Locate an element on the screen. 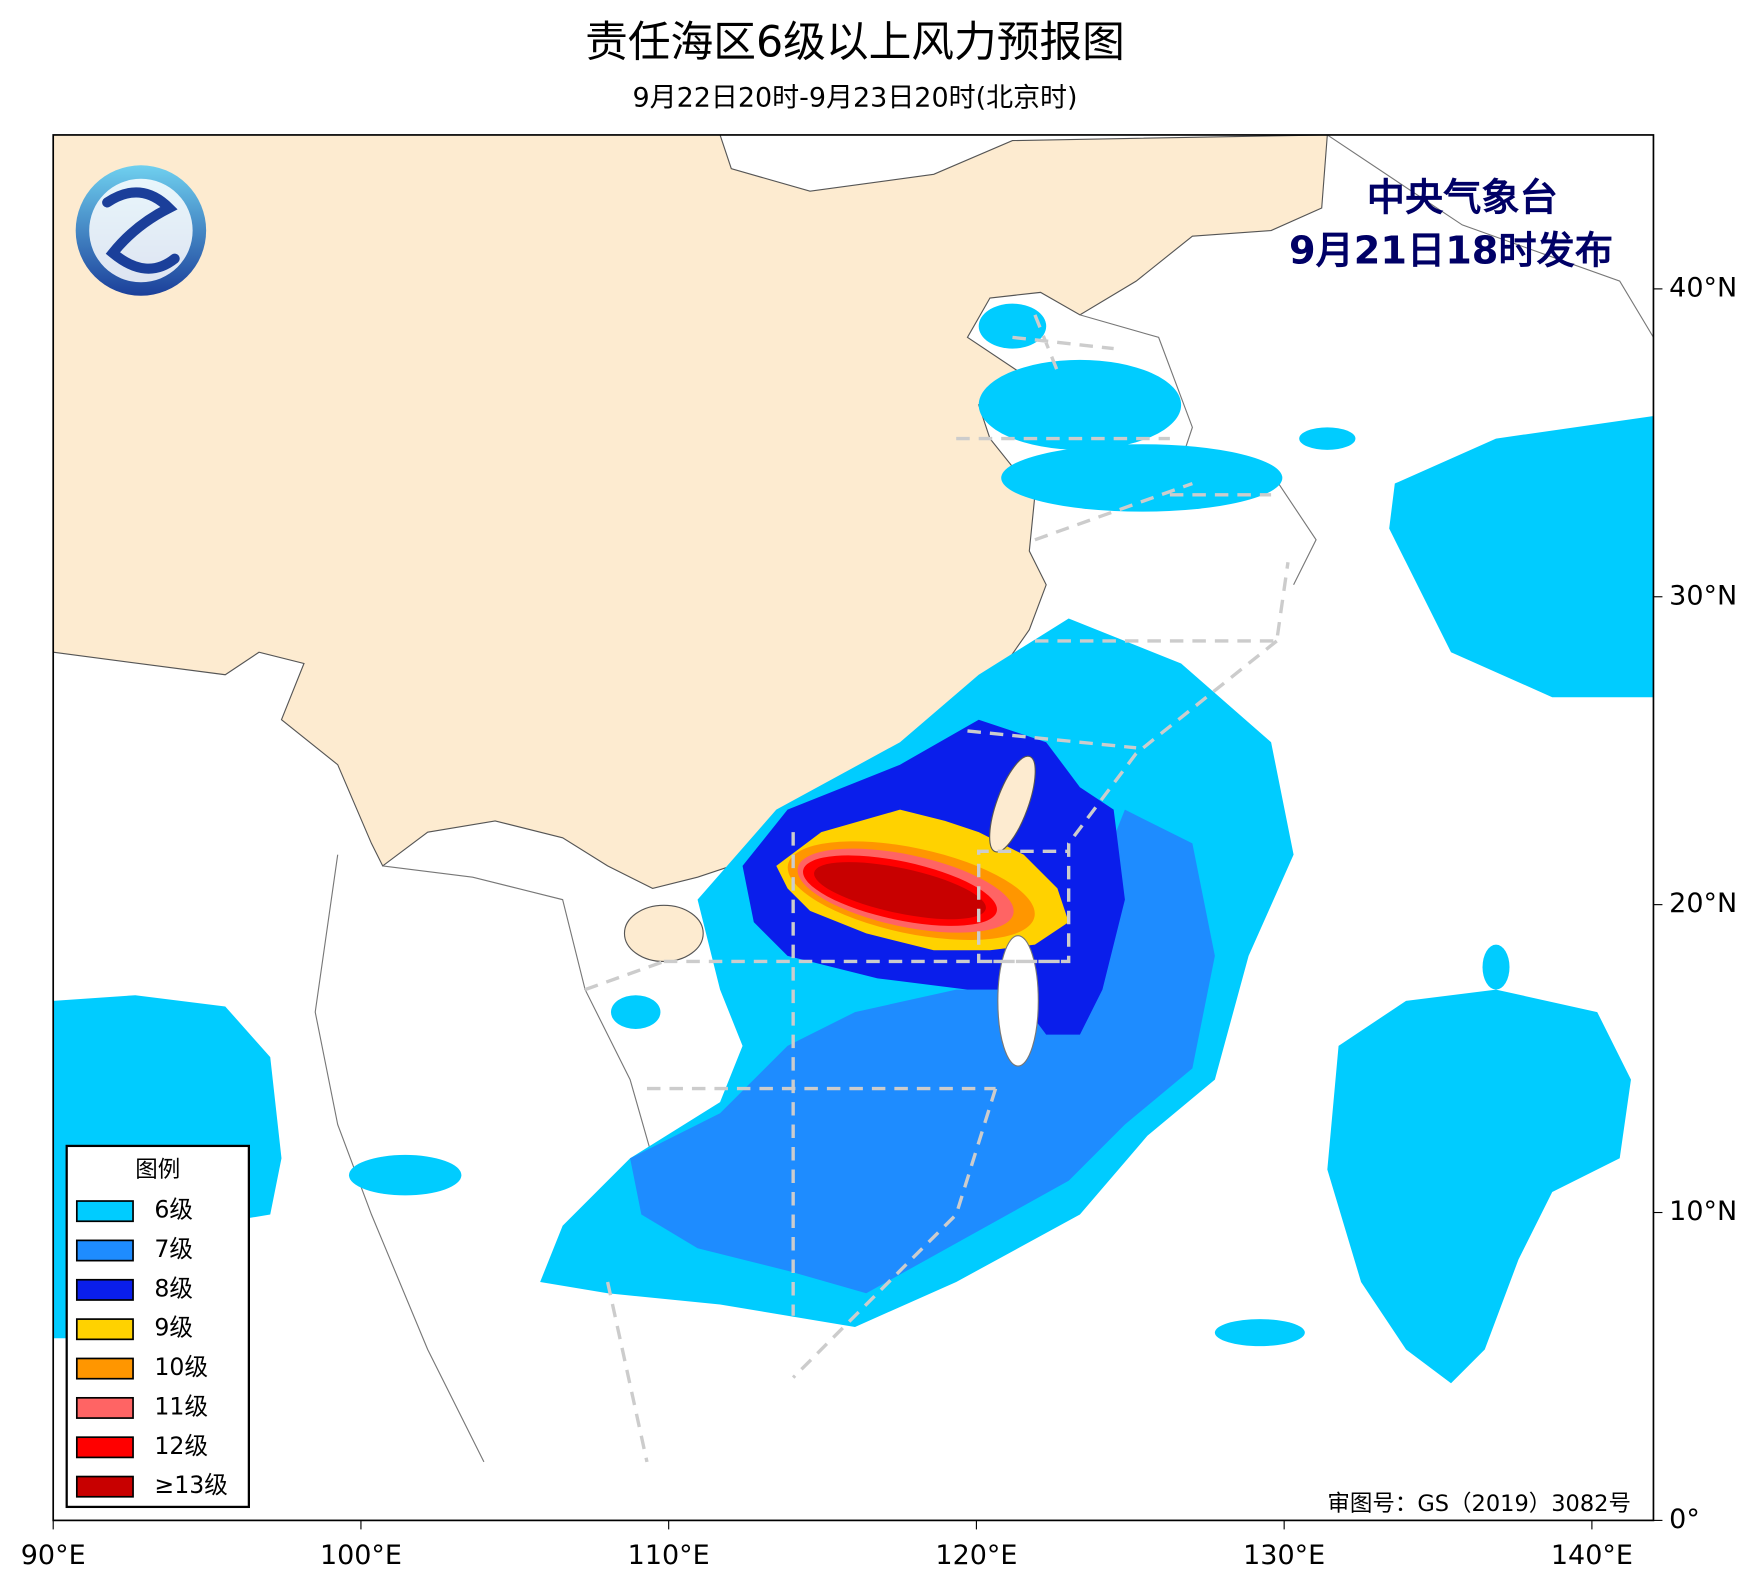 The width and height of the screenshot is (1764, 1589). map-approval-note: 审图号：GS（2019）3082号 is located at coordinates (1479, 1504).